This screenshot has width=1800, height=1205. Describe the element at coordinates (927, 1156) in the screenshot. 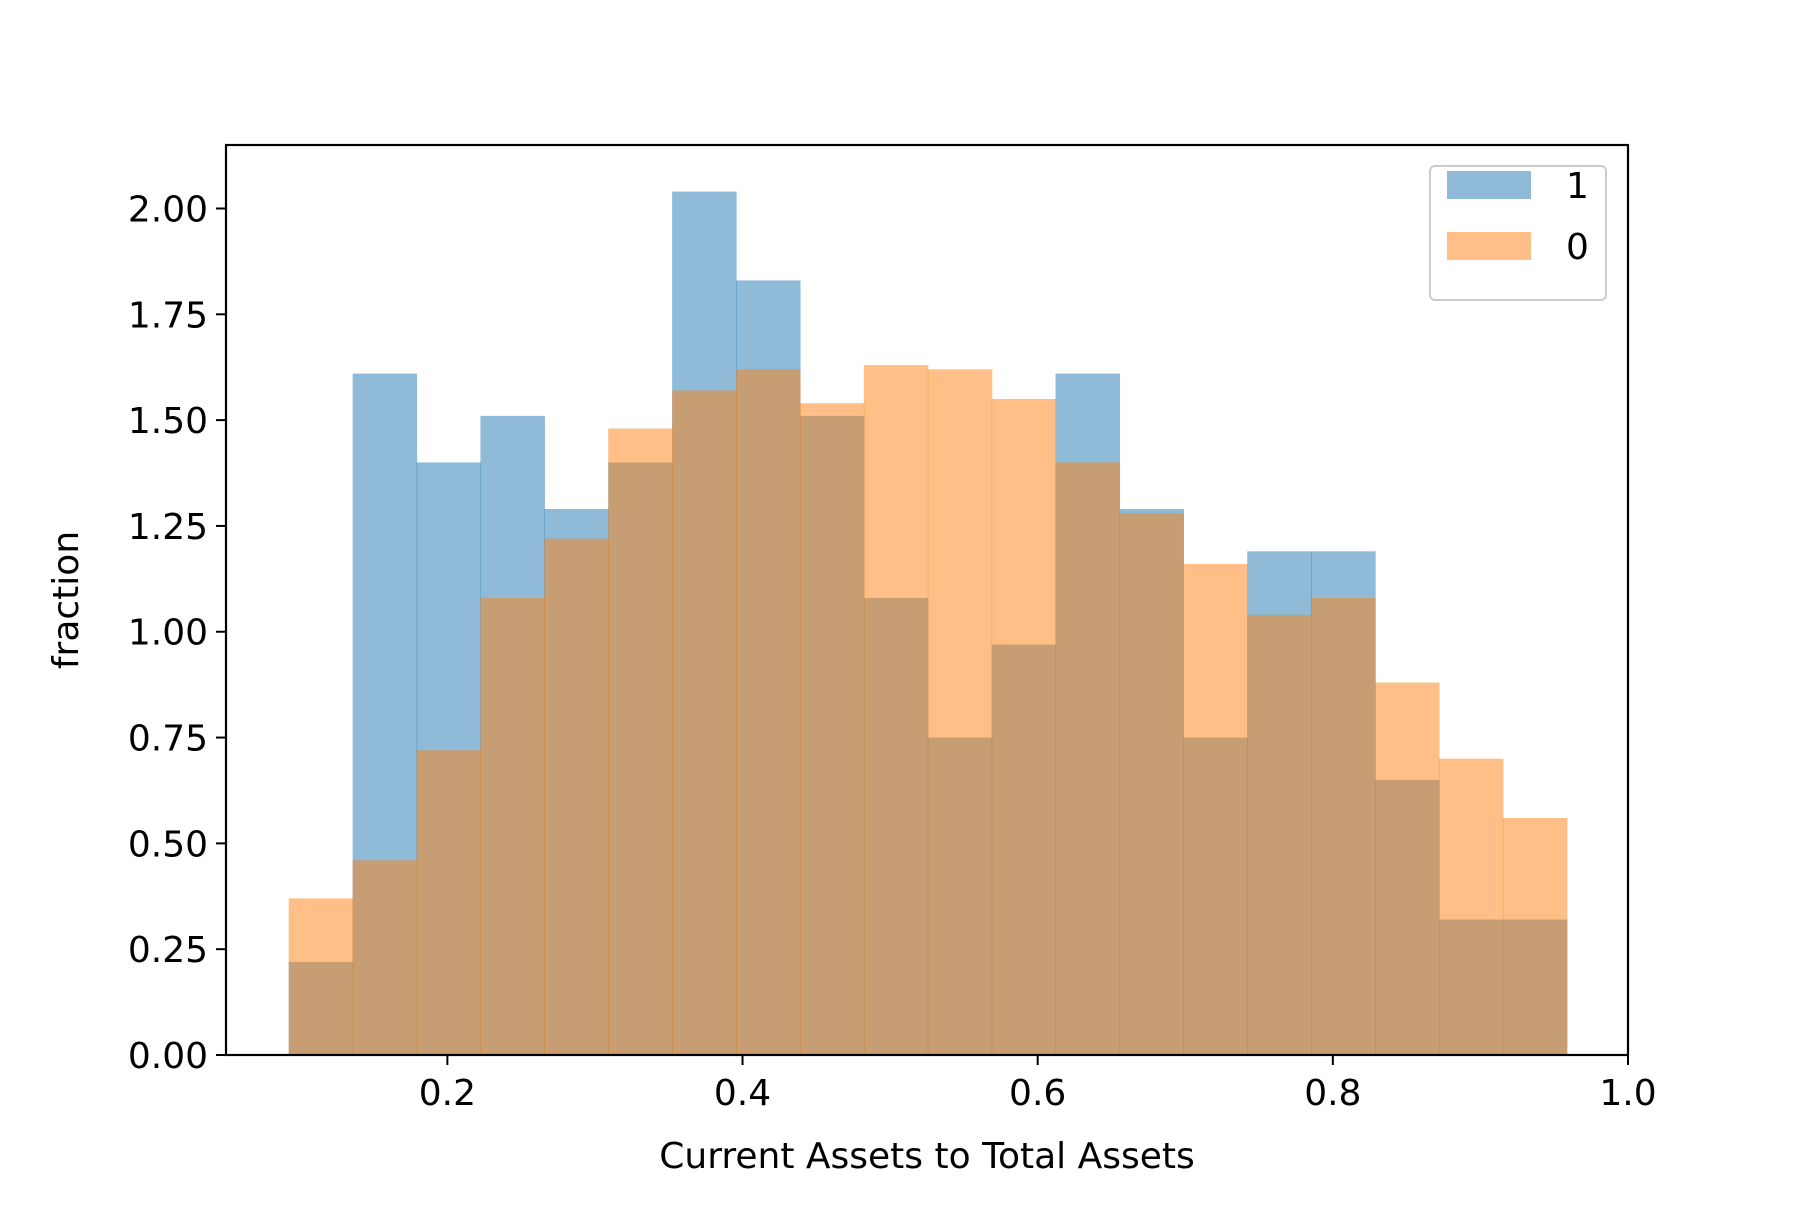

I see `x-axis-label: Current Assets to Total Assets` at that location.